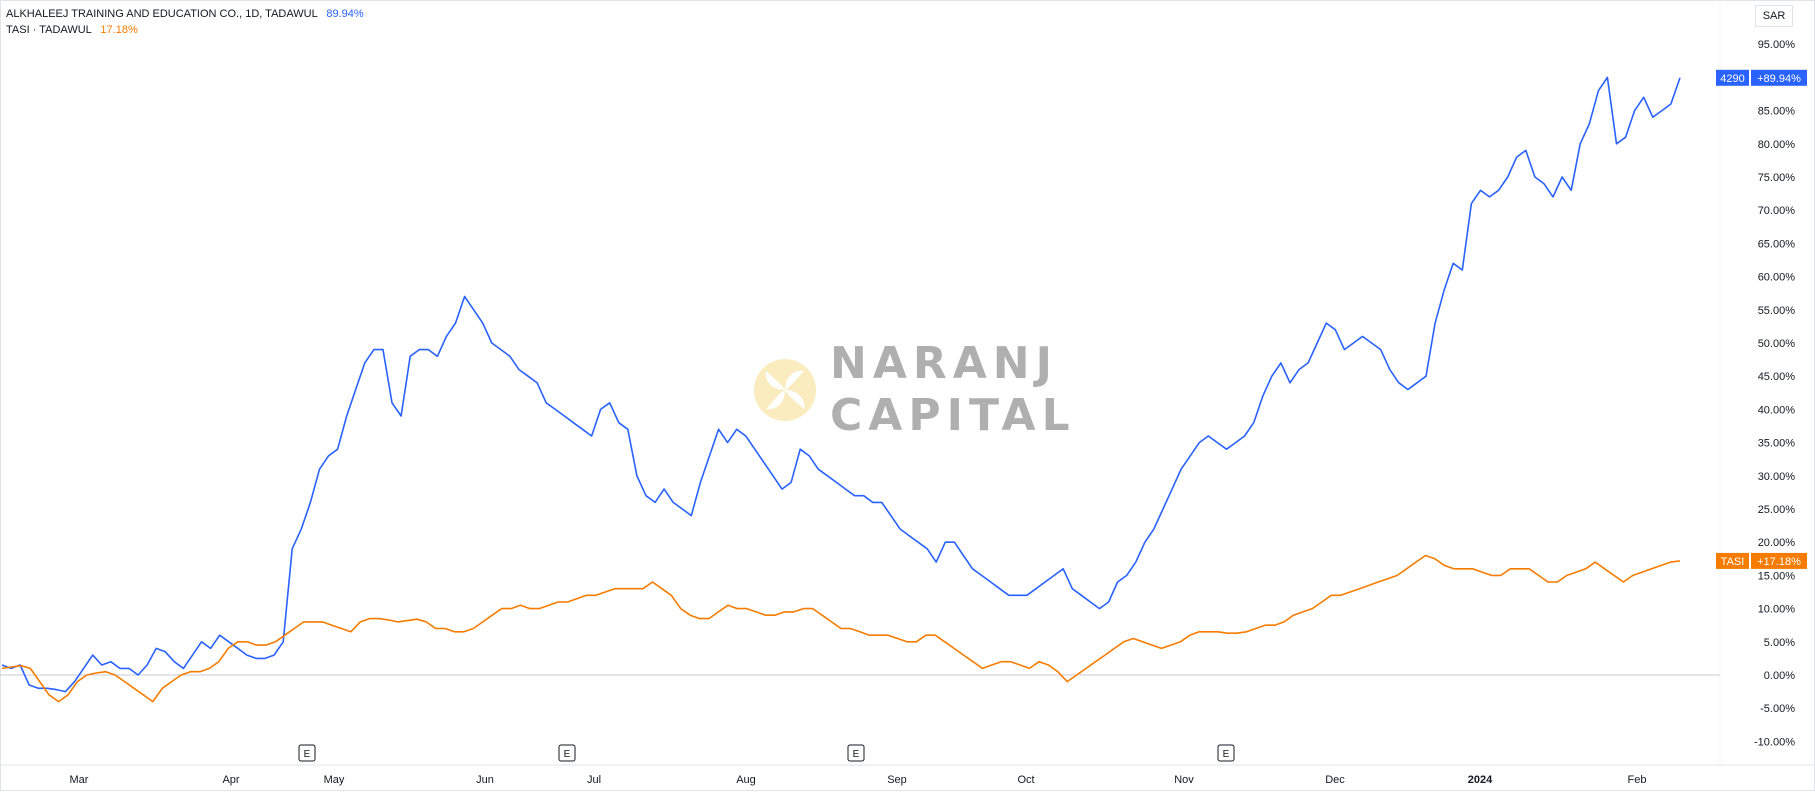  I want to click on y-tick-label: 15.00%, so click(1777, 576).